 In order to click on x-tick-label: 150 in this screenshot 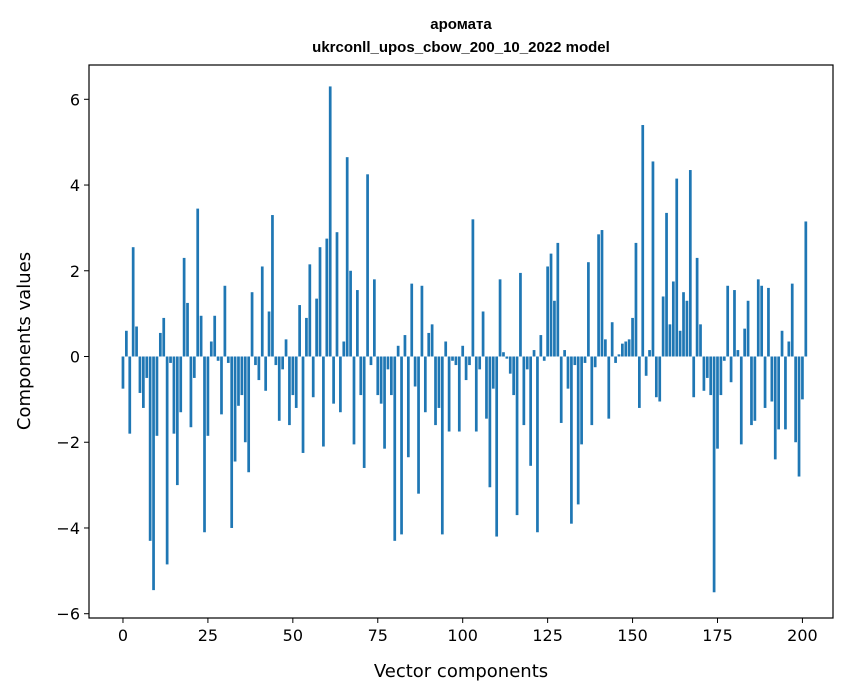, I will do `click(632, 635)`.